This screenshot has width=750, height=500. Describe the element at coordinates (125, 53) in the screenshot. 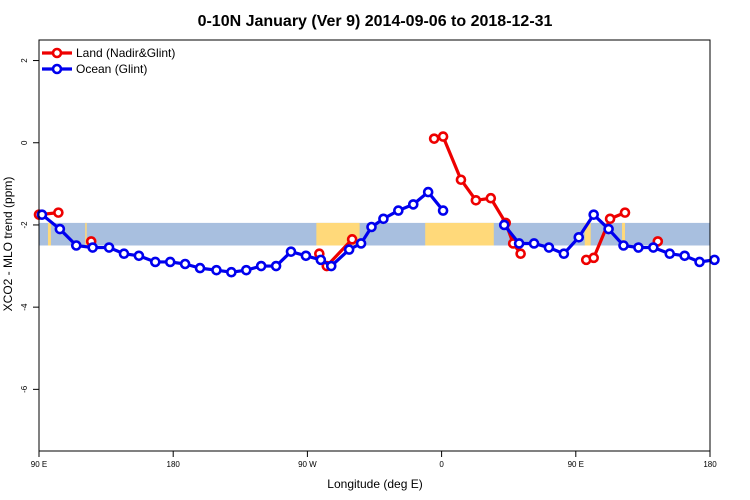

I see `legend-label: Land (Nadir&Glint)` at that location.